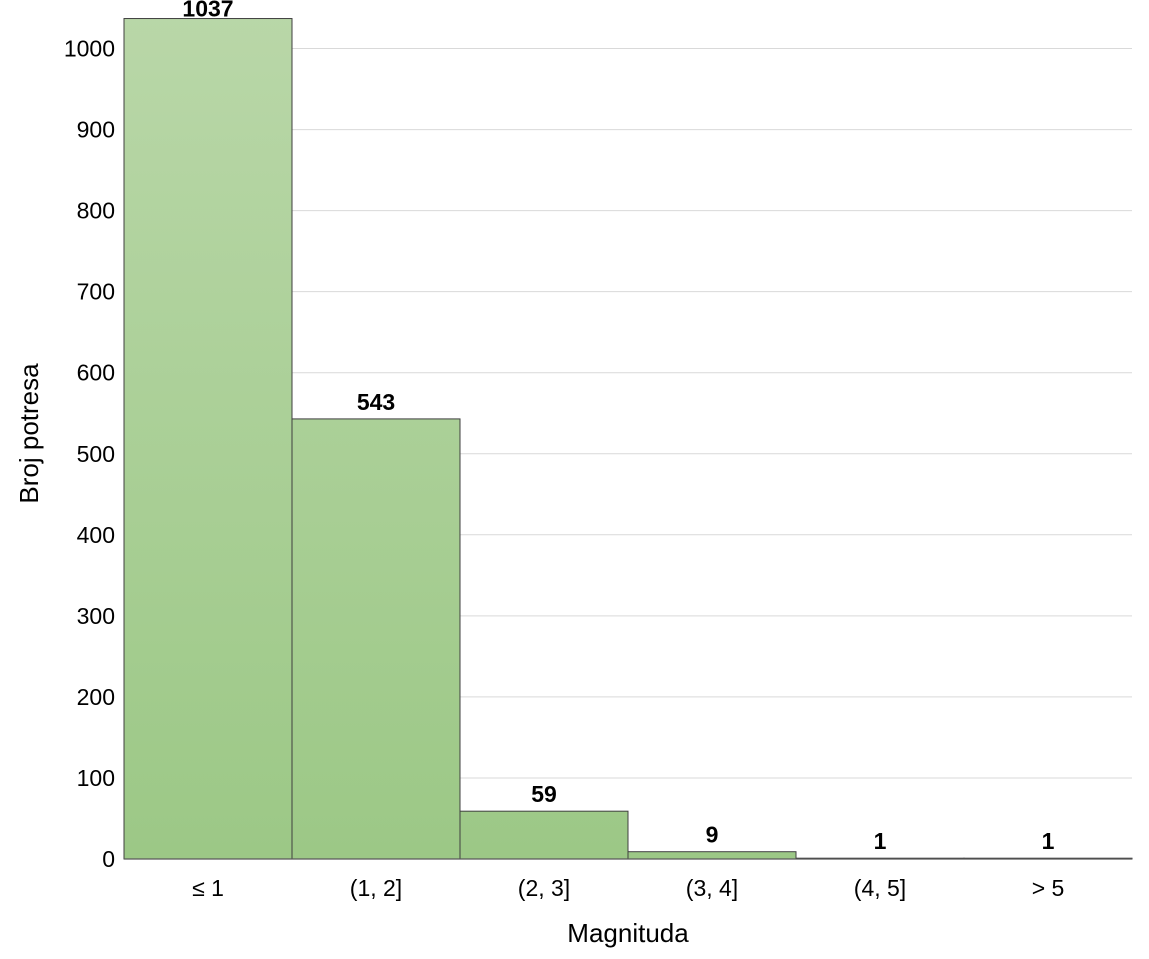 The image size is (1149, 959). I want to click on data-label: 59, so click(544, 794).